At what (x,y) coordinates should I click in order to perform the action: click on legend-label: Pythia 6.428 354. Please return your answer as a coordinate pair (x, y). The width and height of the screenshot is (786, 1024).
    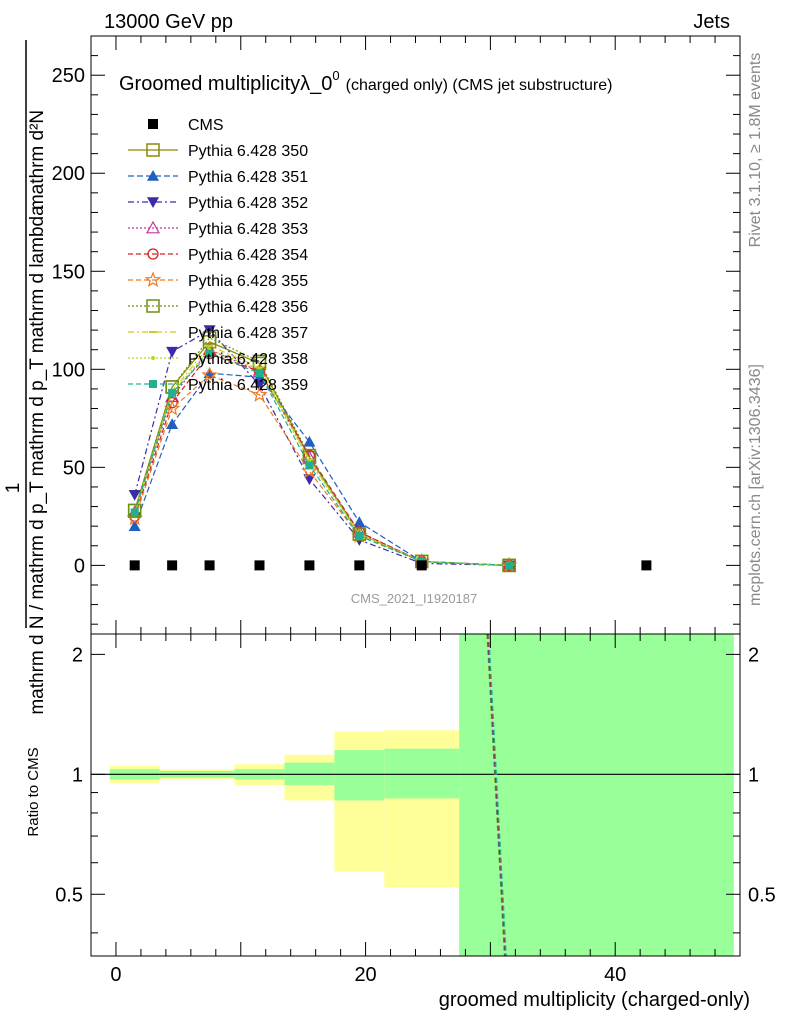
    Looking at the image, I should click on (248, 255).